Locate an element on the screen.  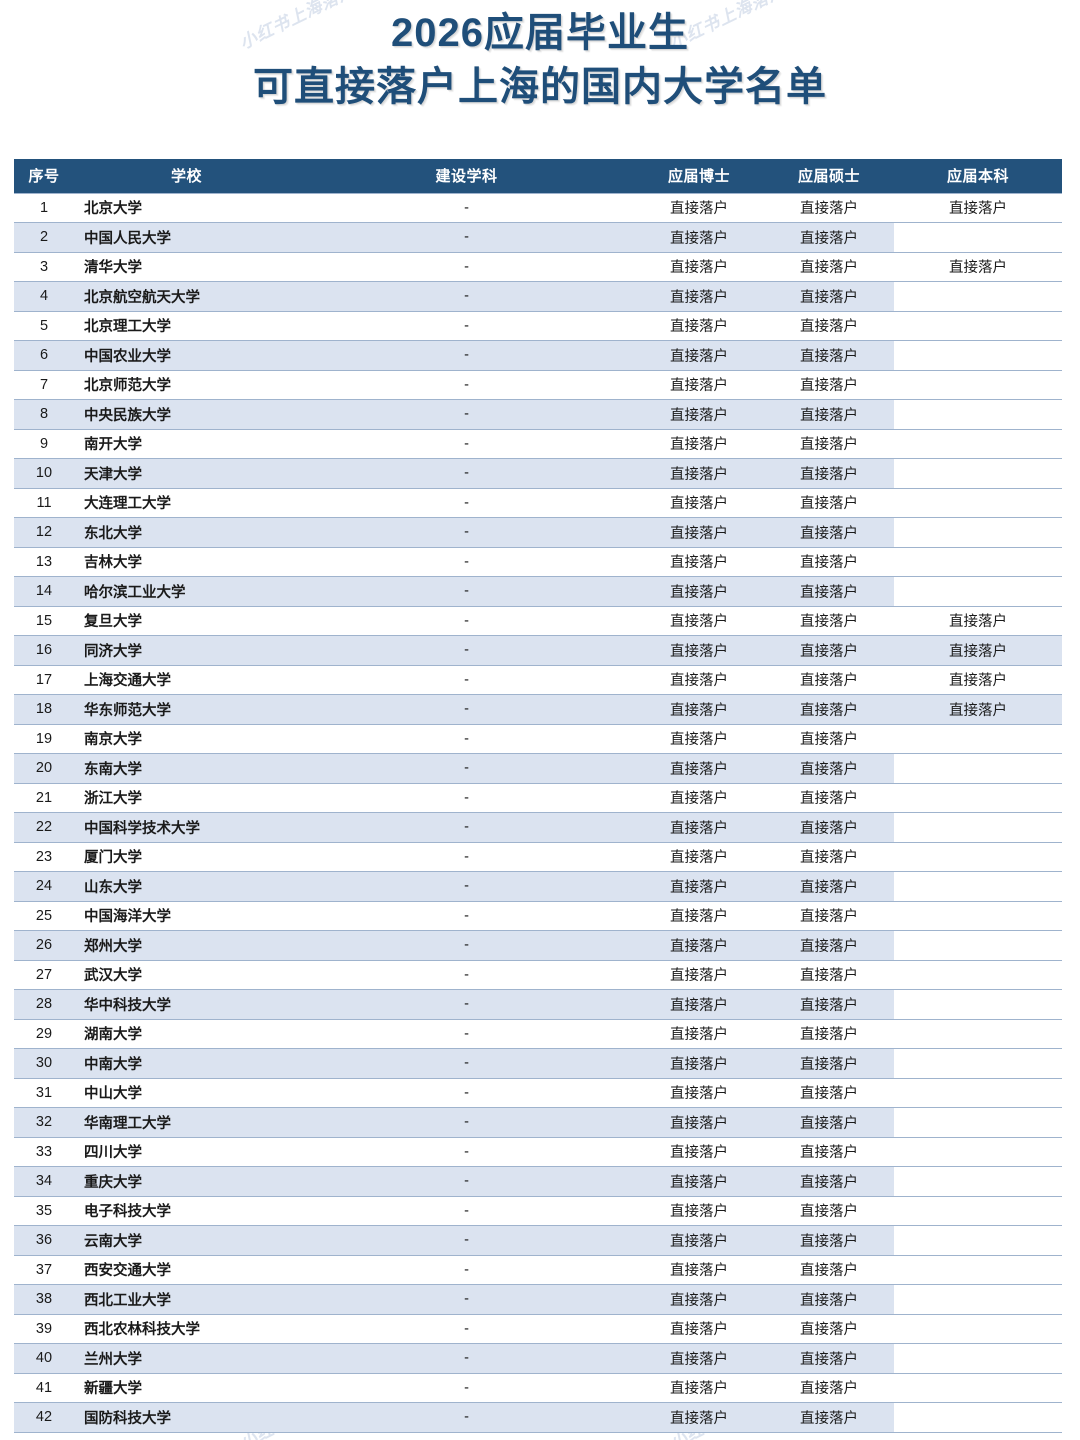
table-row: 27 武汉大学 - 直接落户 直接落户 is located at coordinates (538, 974).